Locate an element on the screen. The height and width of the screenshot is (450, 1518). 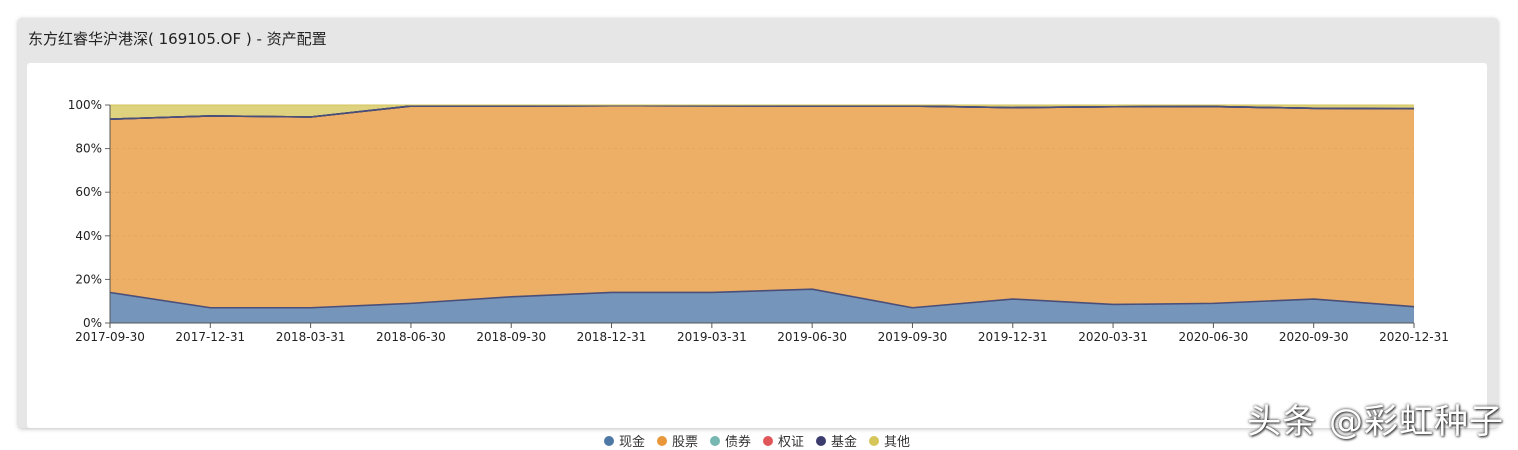
legend-item-4: 基金 is located at coordinates (836, 440).